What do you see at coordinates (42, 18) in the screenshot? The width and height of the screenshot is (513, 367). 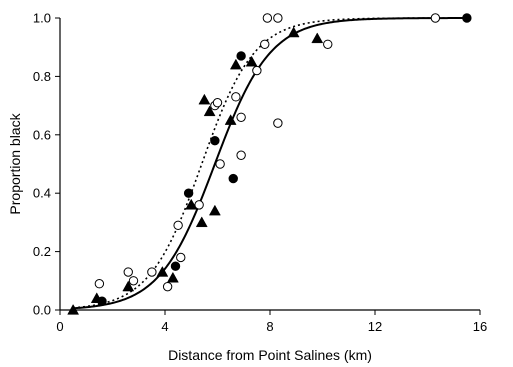 I see `y-tick-label: 1.0` at bounding box center [42, 18].